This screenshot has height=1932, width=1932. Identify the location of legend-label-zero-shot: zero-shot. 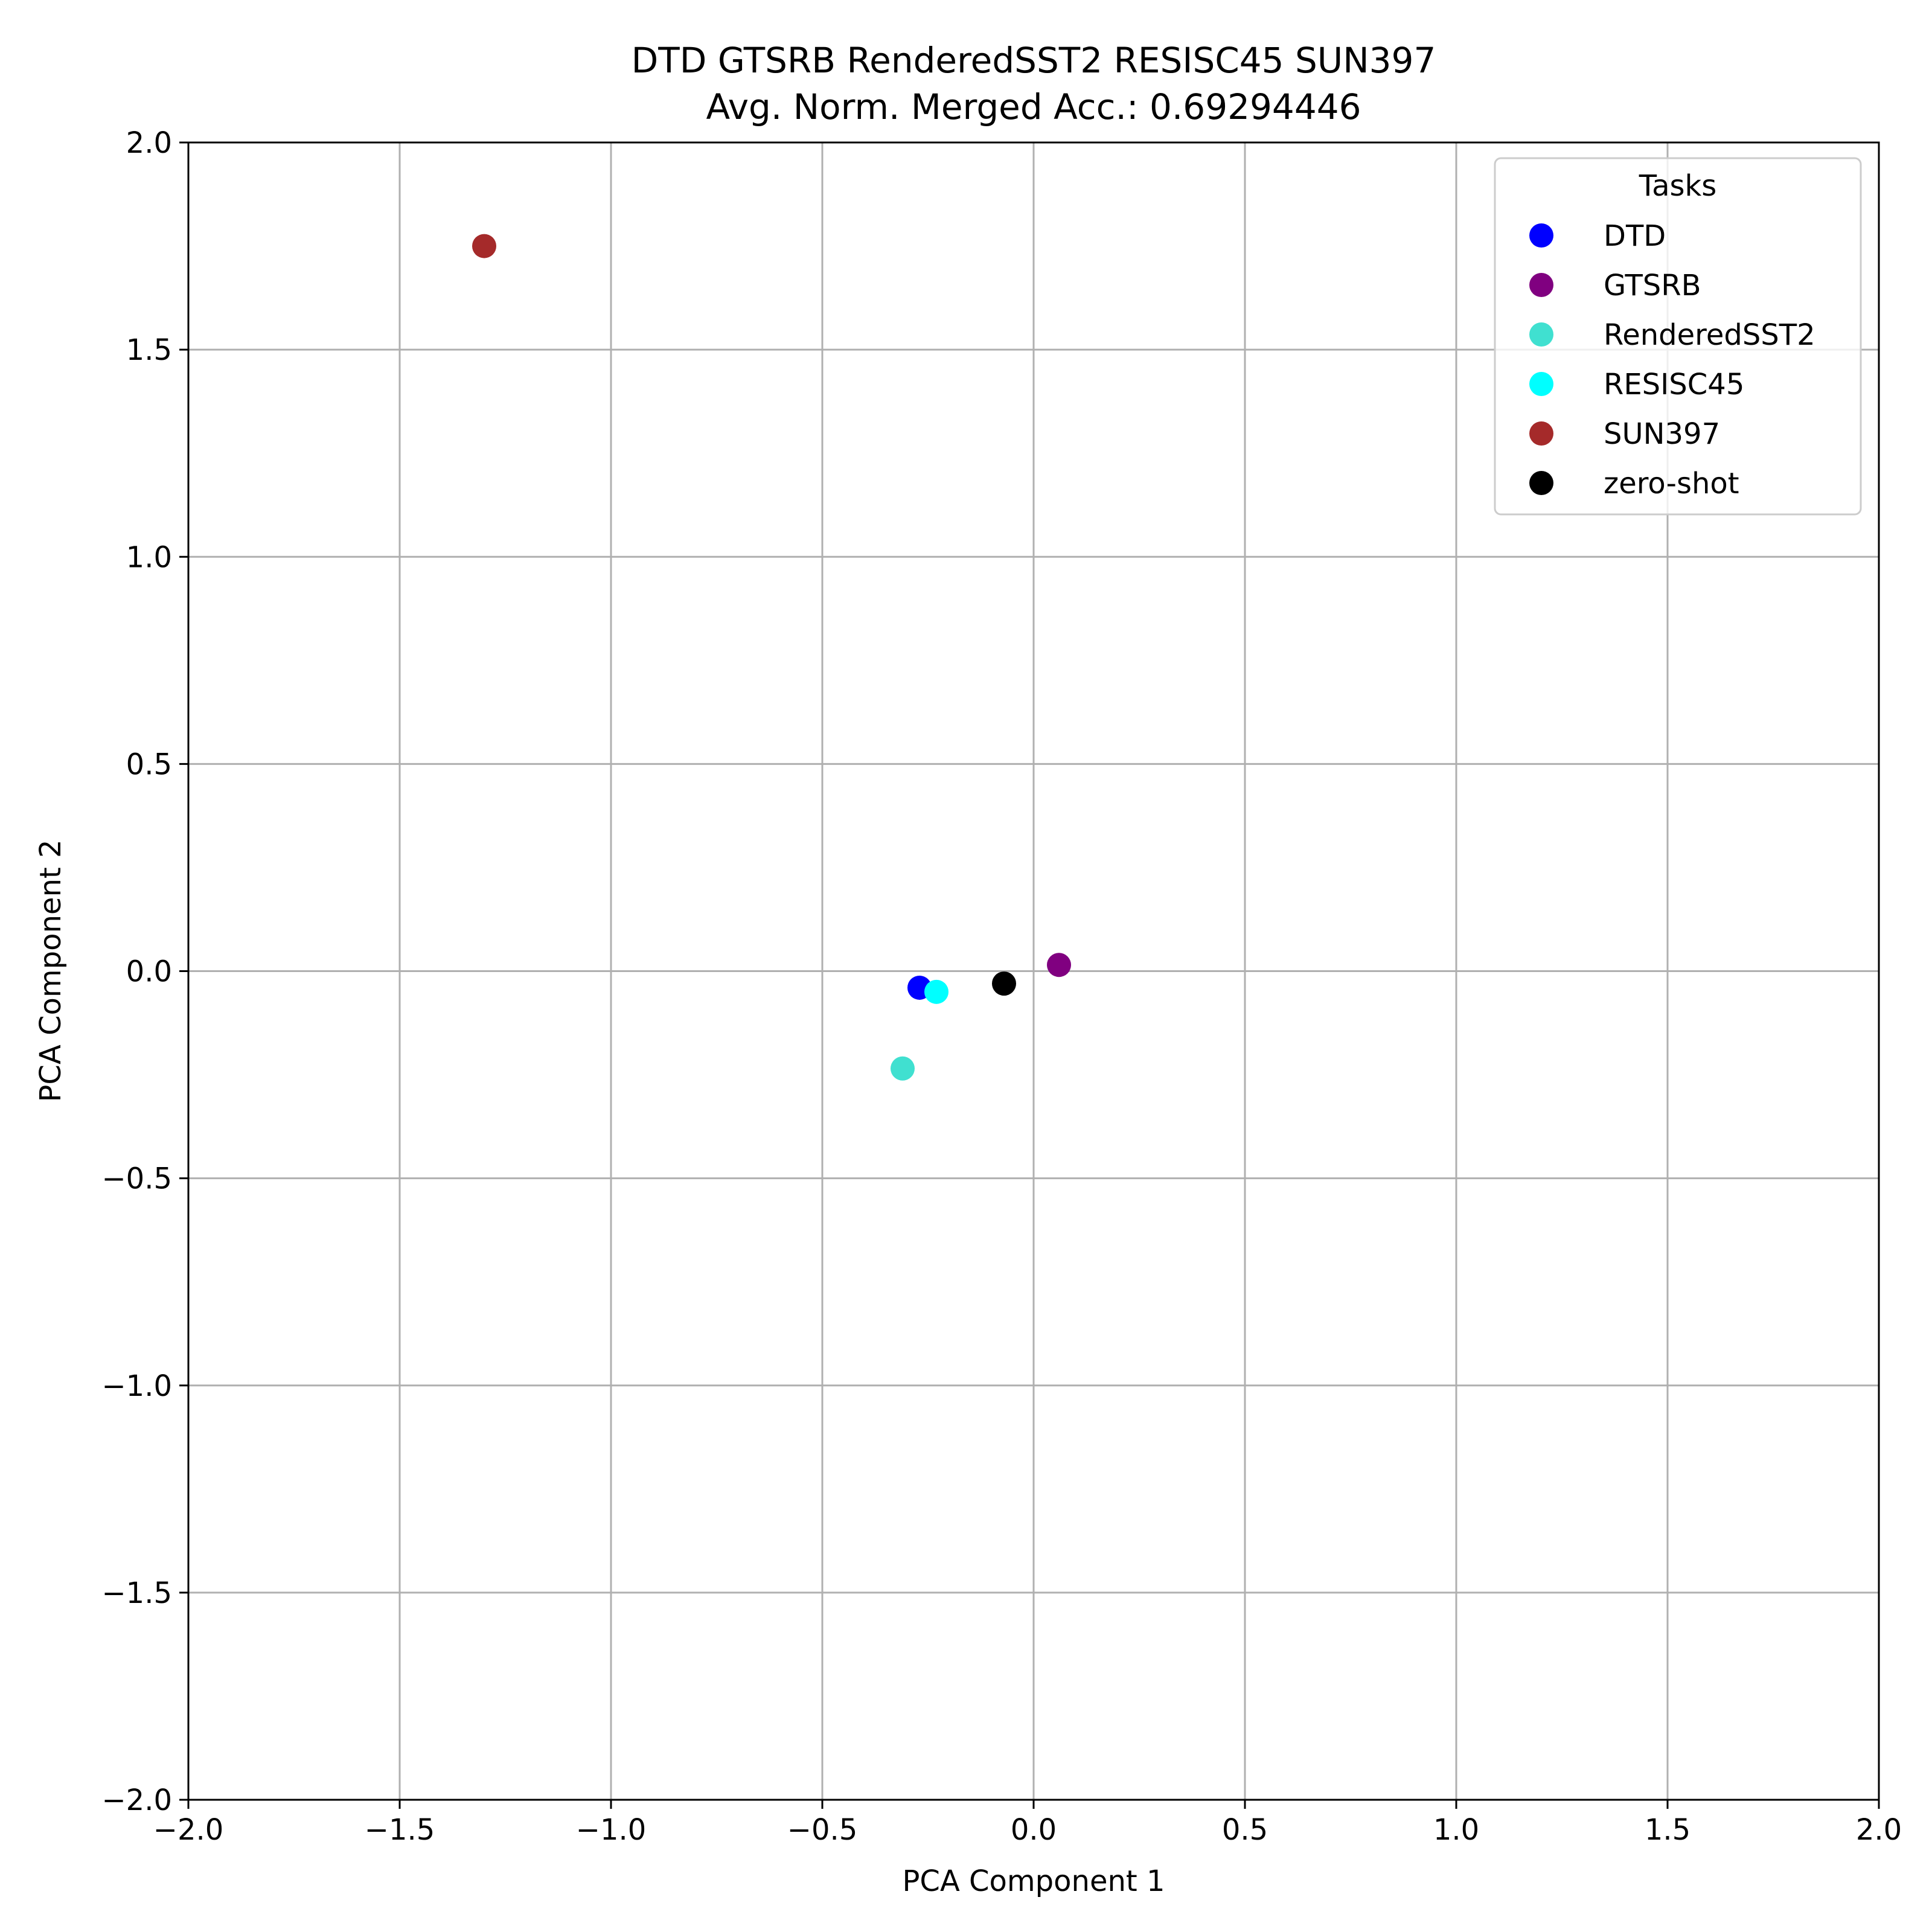
(1672, 484).